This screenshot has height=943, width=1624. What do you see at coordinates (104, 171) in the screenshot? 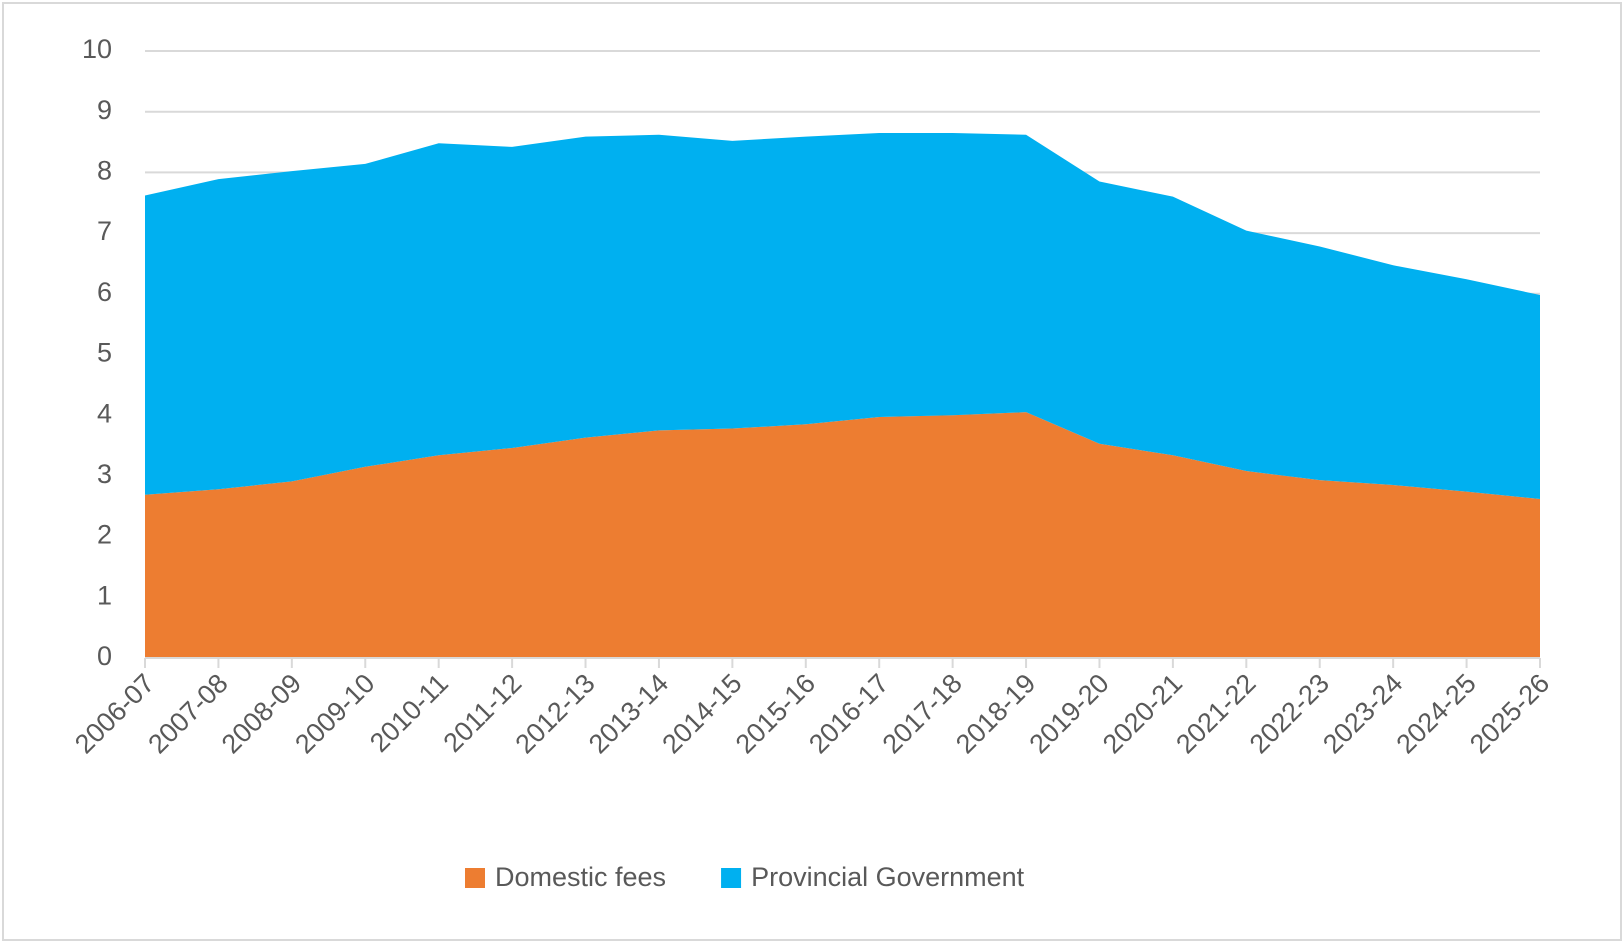
I see `y-tick-label: 8` at bounding box center [104, 171].